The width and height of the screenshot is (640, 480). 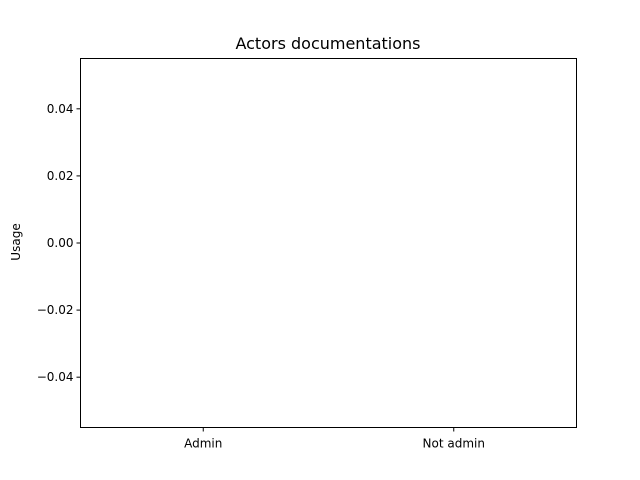 I want to click on y-tick-label: 0.04, so click(x=60, y=109).